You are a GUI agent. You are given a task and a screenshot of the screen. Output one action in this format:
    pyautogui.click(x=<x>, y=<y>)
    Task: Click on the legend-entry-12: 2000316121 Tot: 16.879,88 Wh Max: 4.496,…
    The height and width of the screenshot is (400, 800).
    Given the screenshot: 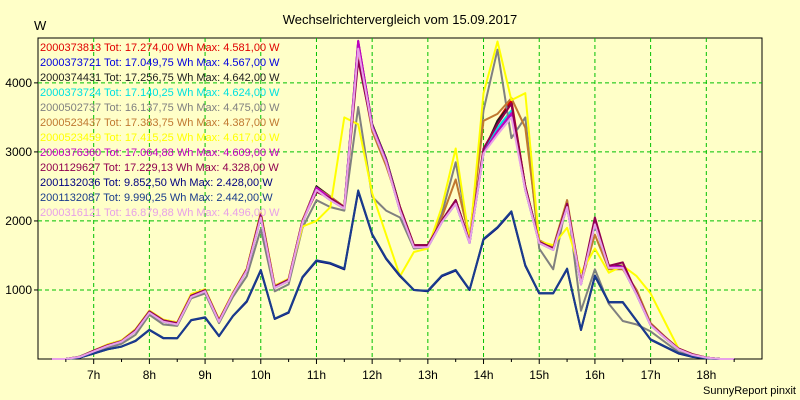 What is the action you would take?
    pyautogui.click(x=160, y=213)
    